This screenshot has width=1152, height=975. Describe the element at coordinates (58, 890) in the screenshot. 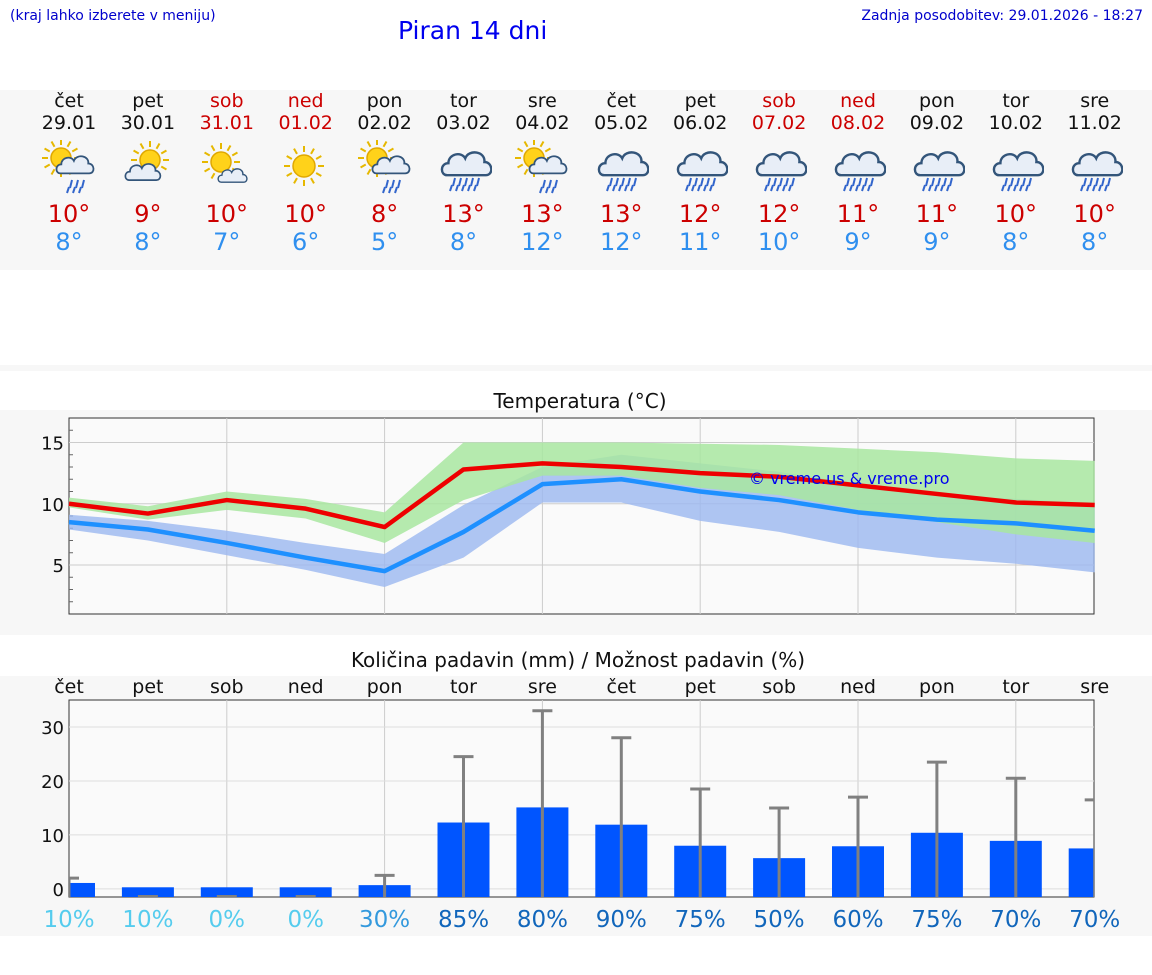

I see `precipitation-y-tick: 0` at that location.